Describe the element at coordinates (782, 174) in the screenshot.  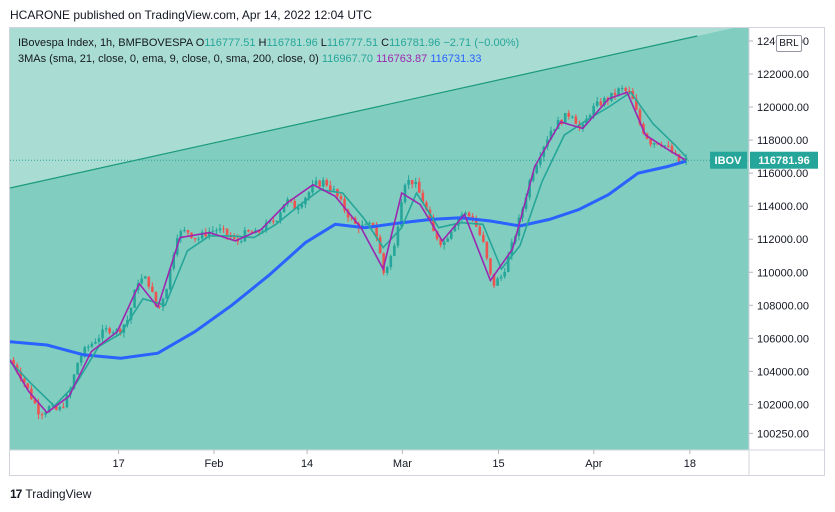
I see `y-tick-label: 116000.00` at that location.